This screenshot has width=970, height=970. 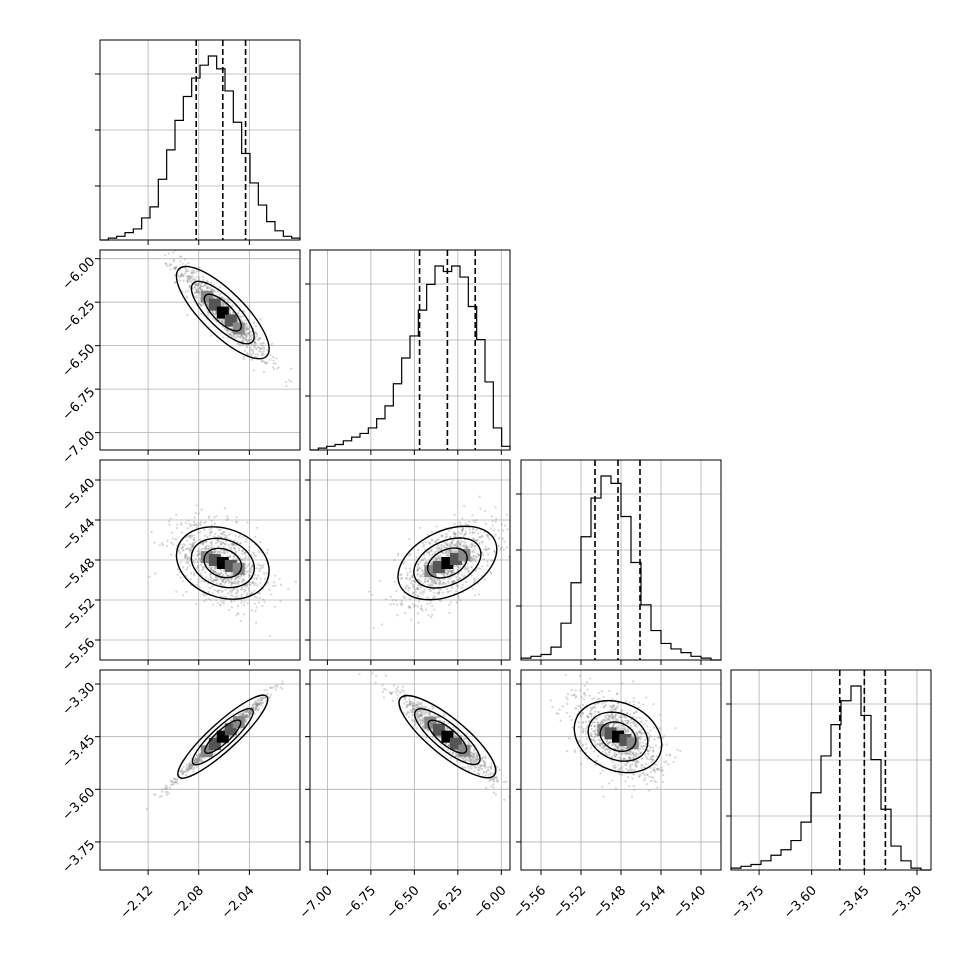 What do you see at coordinates (79, 404) in the screenshot?
I see `y-tick-label: −6.75` at bounding box center [79, 404].